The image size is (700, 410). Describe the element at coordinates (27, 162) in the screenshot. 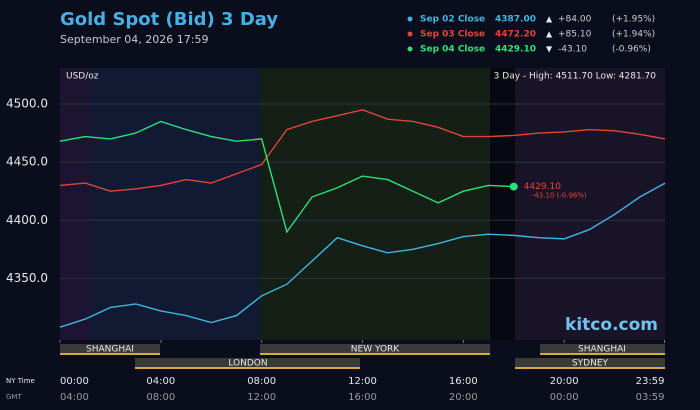

I see `y-tick-label: 4450.0` at that location.